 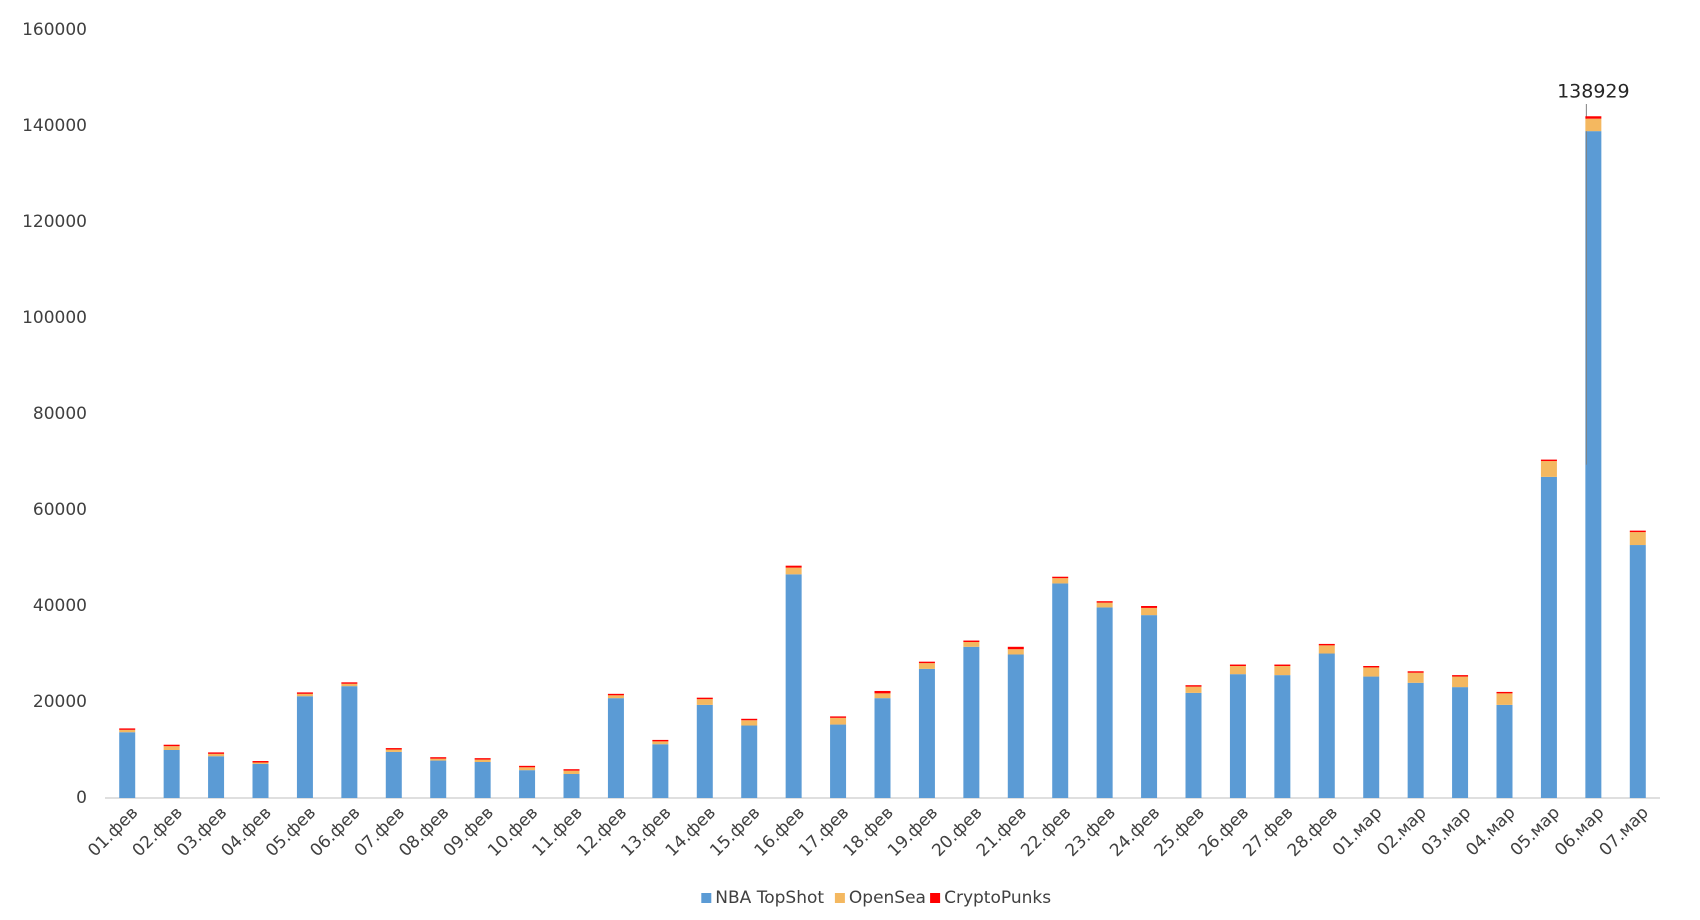 I want to click on y-tick-label: 120000, so click(x=54, y=222).